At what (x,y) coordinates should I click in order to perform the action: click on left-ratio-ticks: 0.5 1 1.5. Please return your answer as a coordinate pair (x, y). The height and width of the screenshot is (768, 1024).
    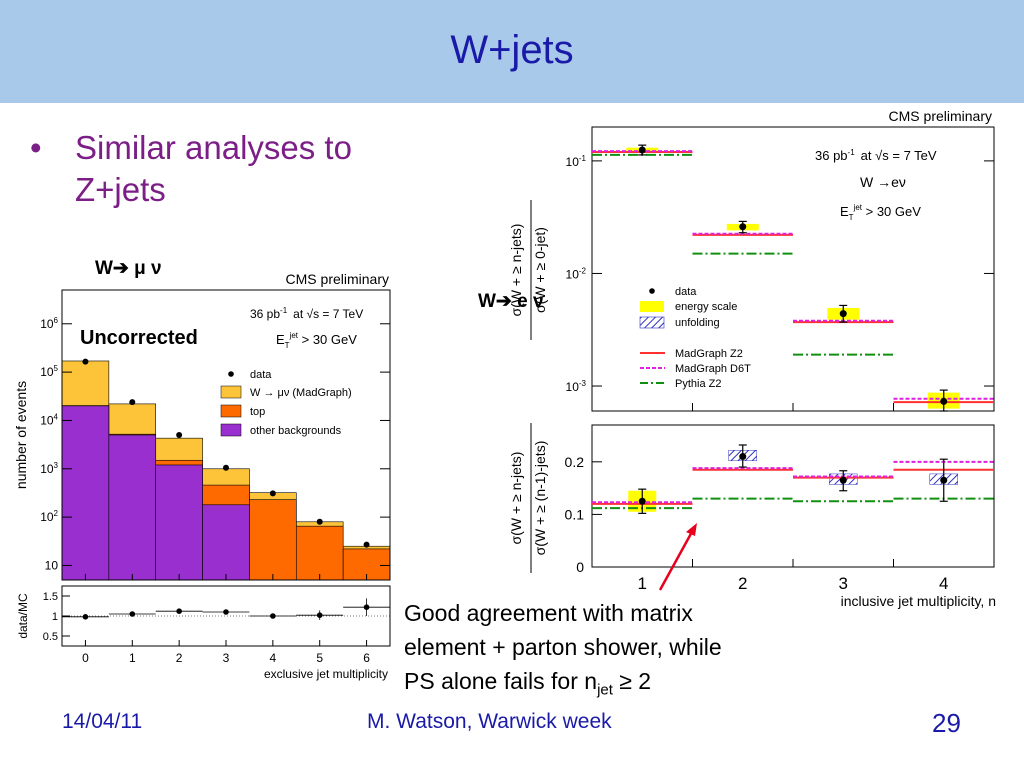
    Looking at the image, I should click on (56, 617).